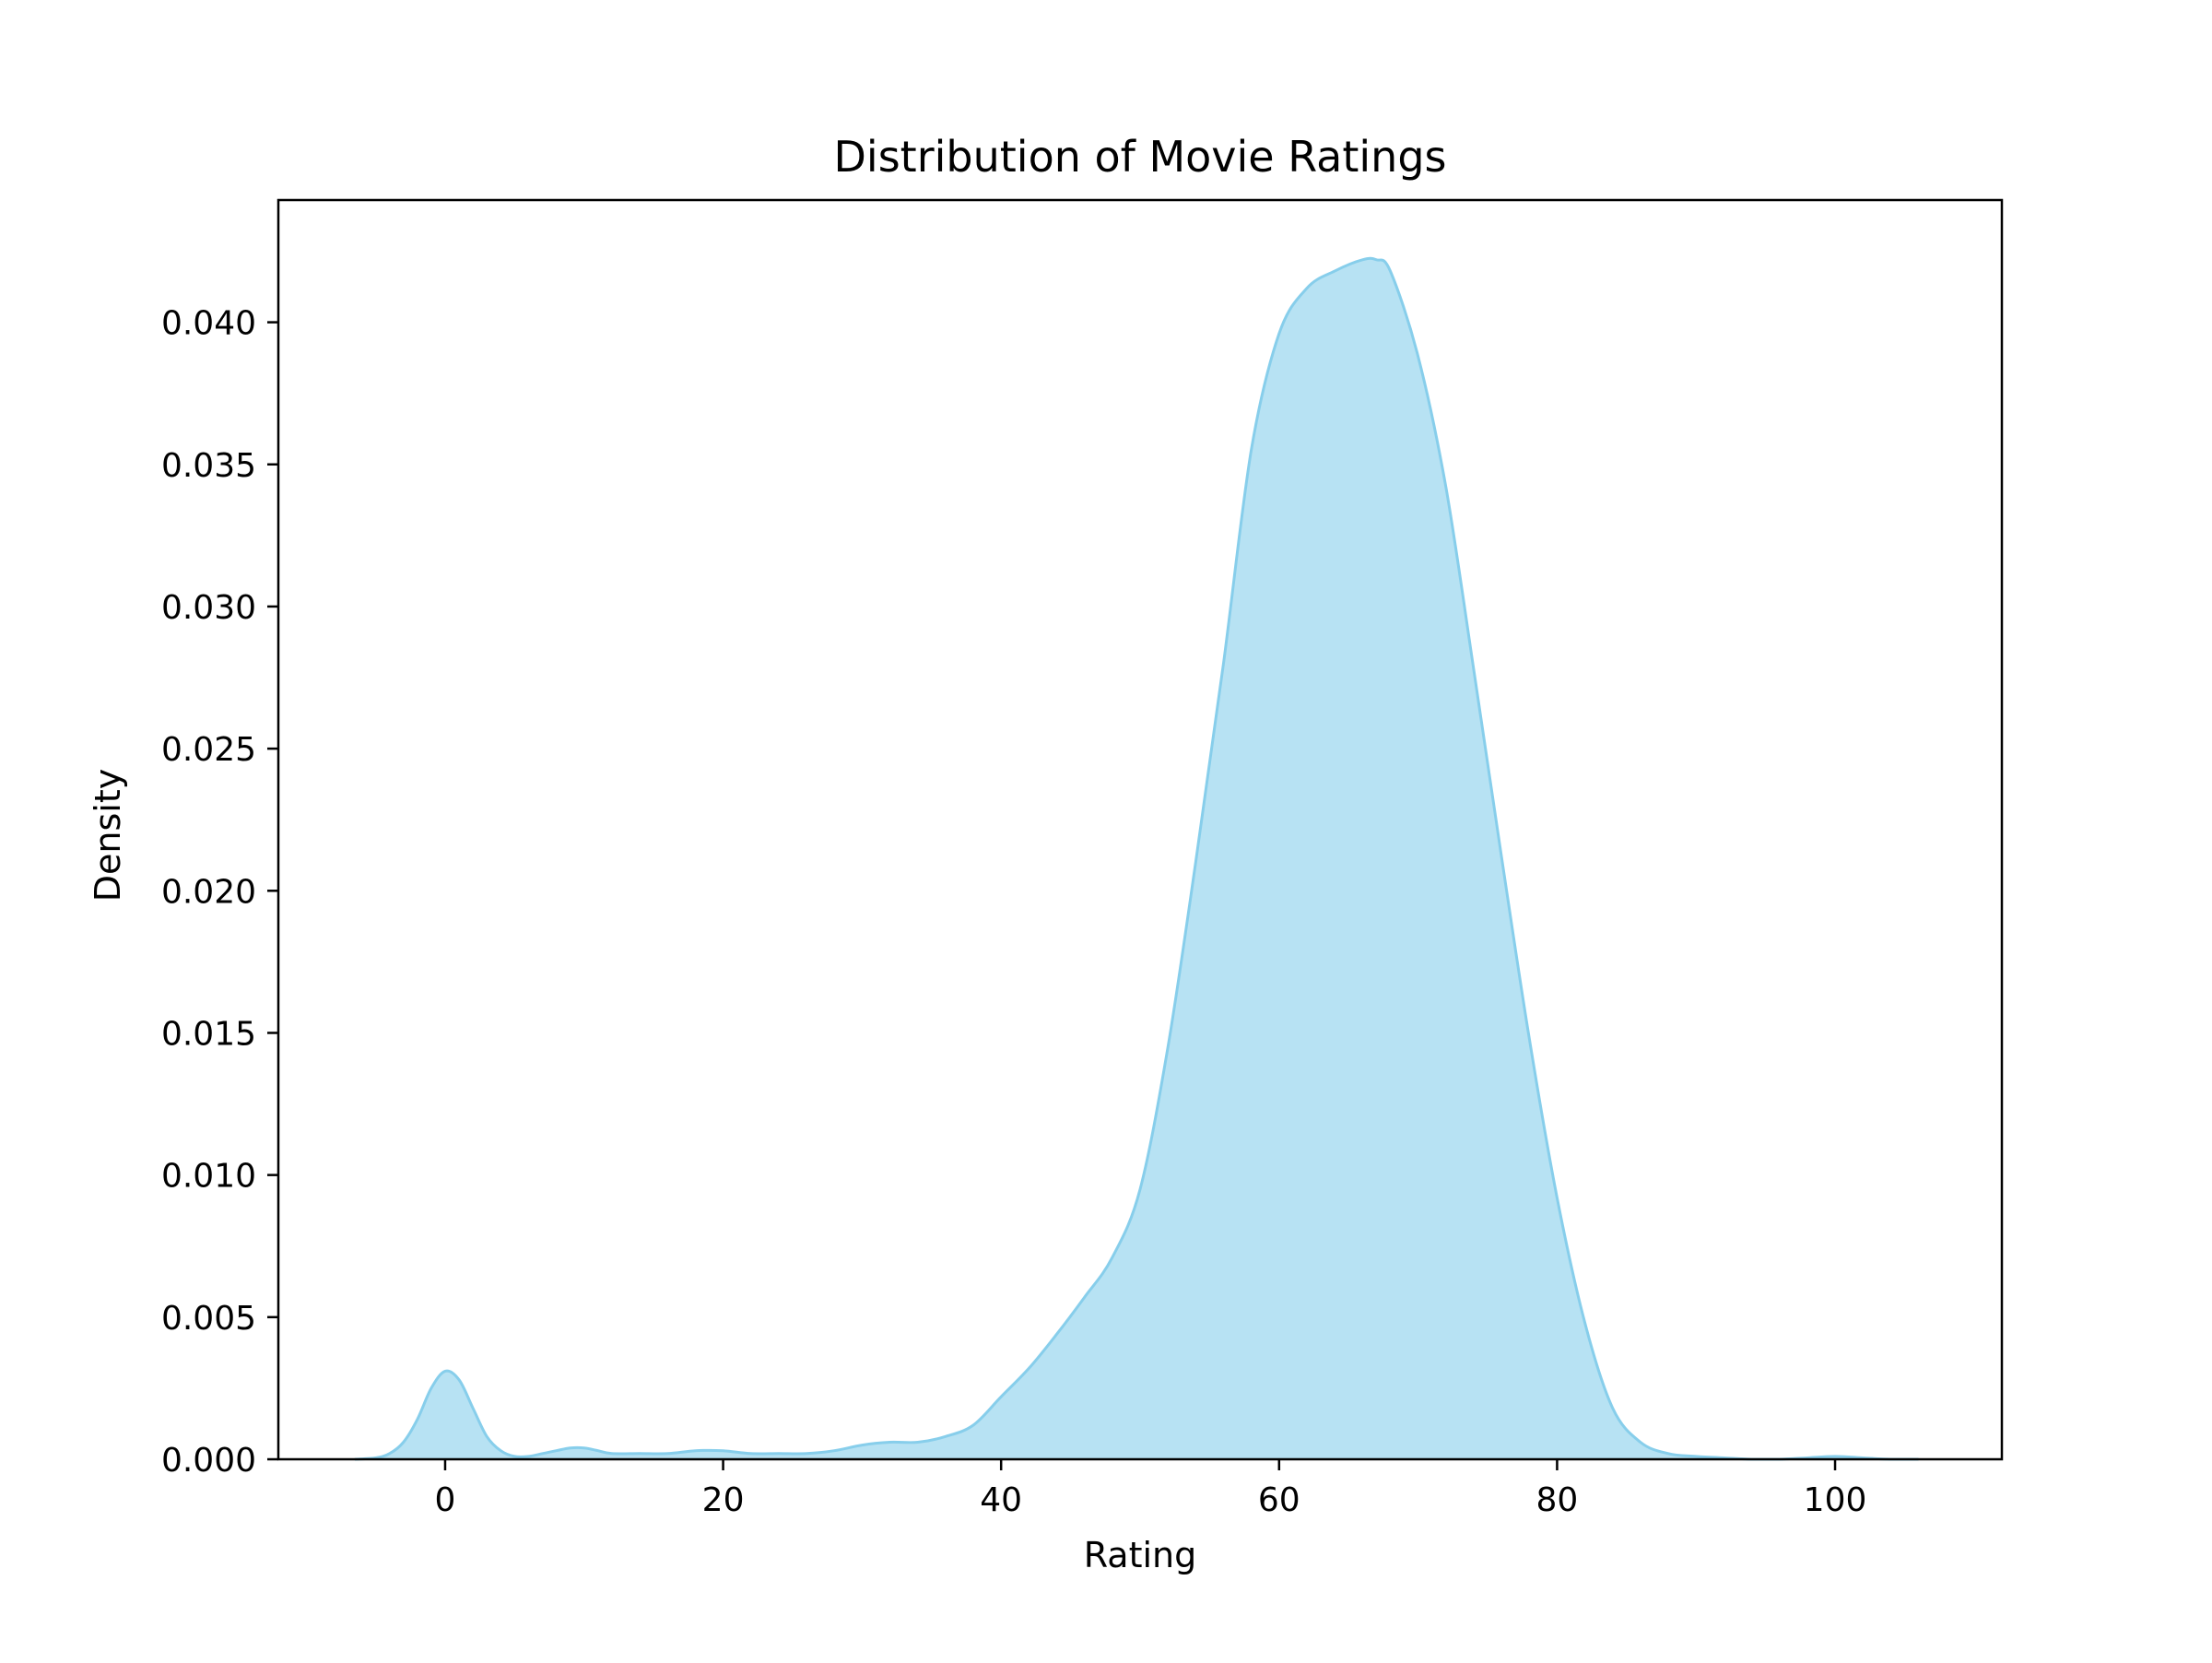 Image resolution: width=2212 pixels, height=1663 pixels. Describe the element at coordinates (1001, 1500) in the screenshot. I see `x-tick-label: 40` at that location.